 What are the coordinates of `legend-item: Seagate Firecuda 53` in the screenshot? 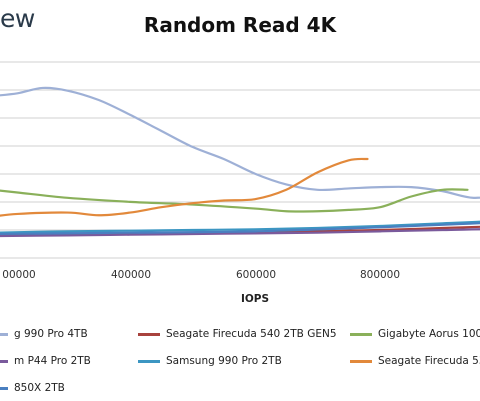 It's located at (415, 361).